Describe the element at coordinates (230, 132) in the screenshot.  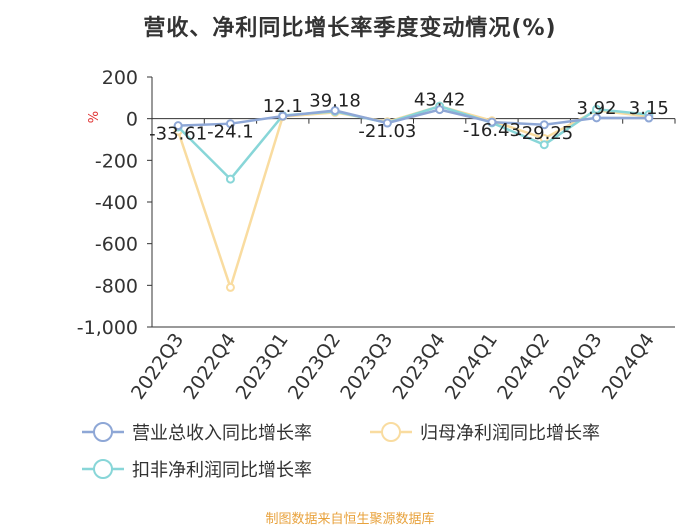
I see `data-label: -24.1` at that location.